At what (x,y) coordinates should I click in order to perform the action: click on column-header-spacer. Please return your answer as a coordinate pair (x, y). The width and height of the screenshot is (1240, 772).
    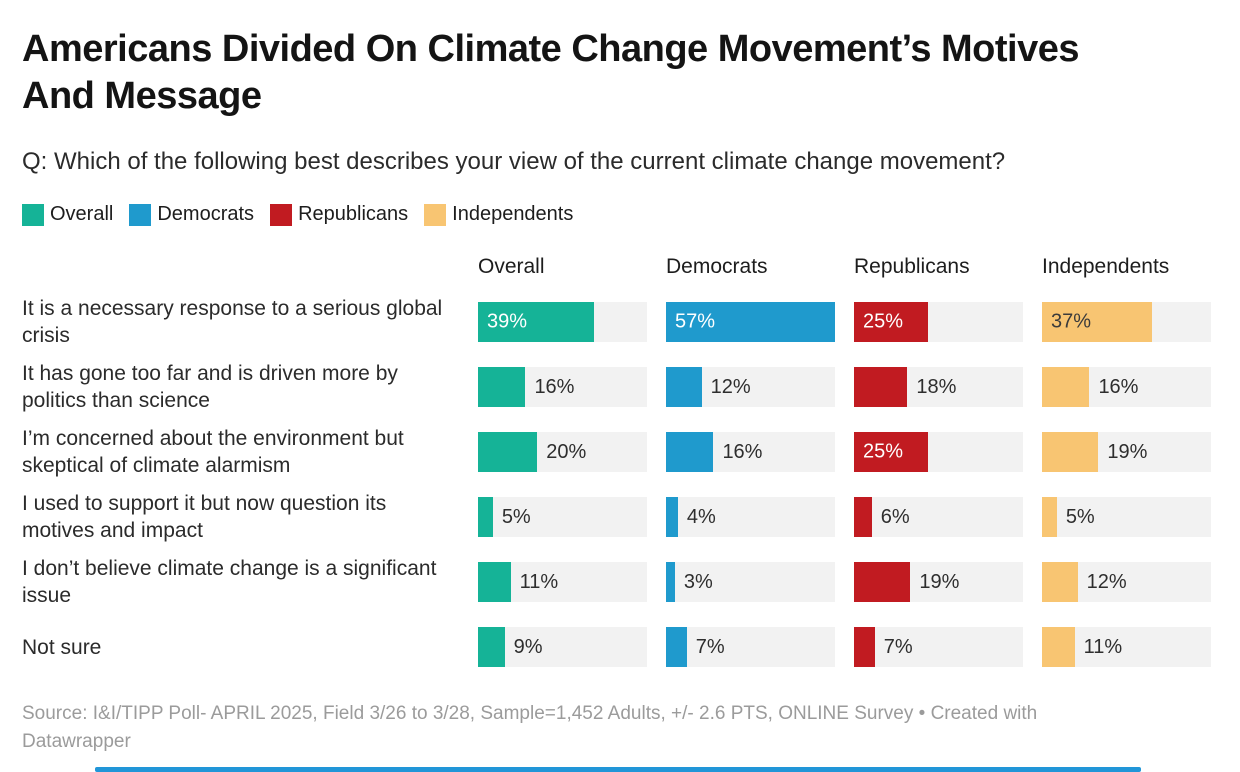
    Looking at the image, I should click on (240, 267).